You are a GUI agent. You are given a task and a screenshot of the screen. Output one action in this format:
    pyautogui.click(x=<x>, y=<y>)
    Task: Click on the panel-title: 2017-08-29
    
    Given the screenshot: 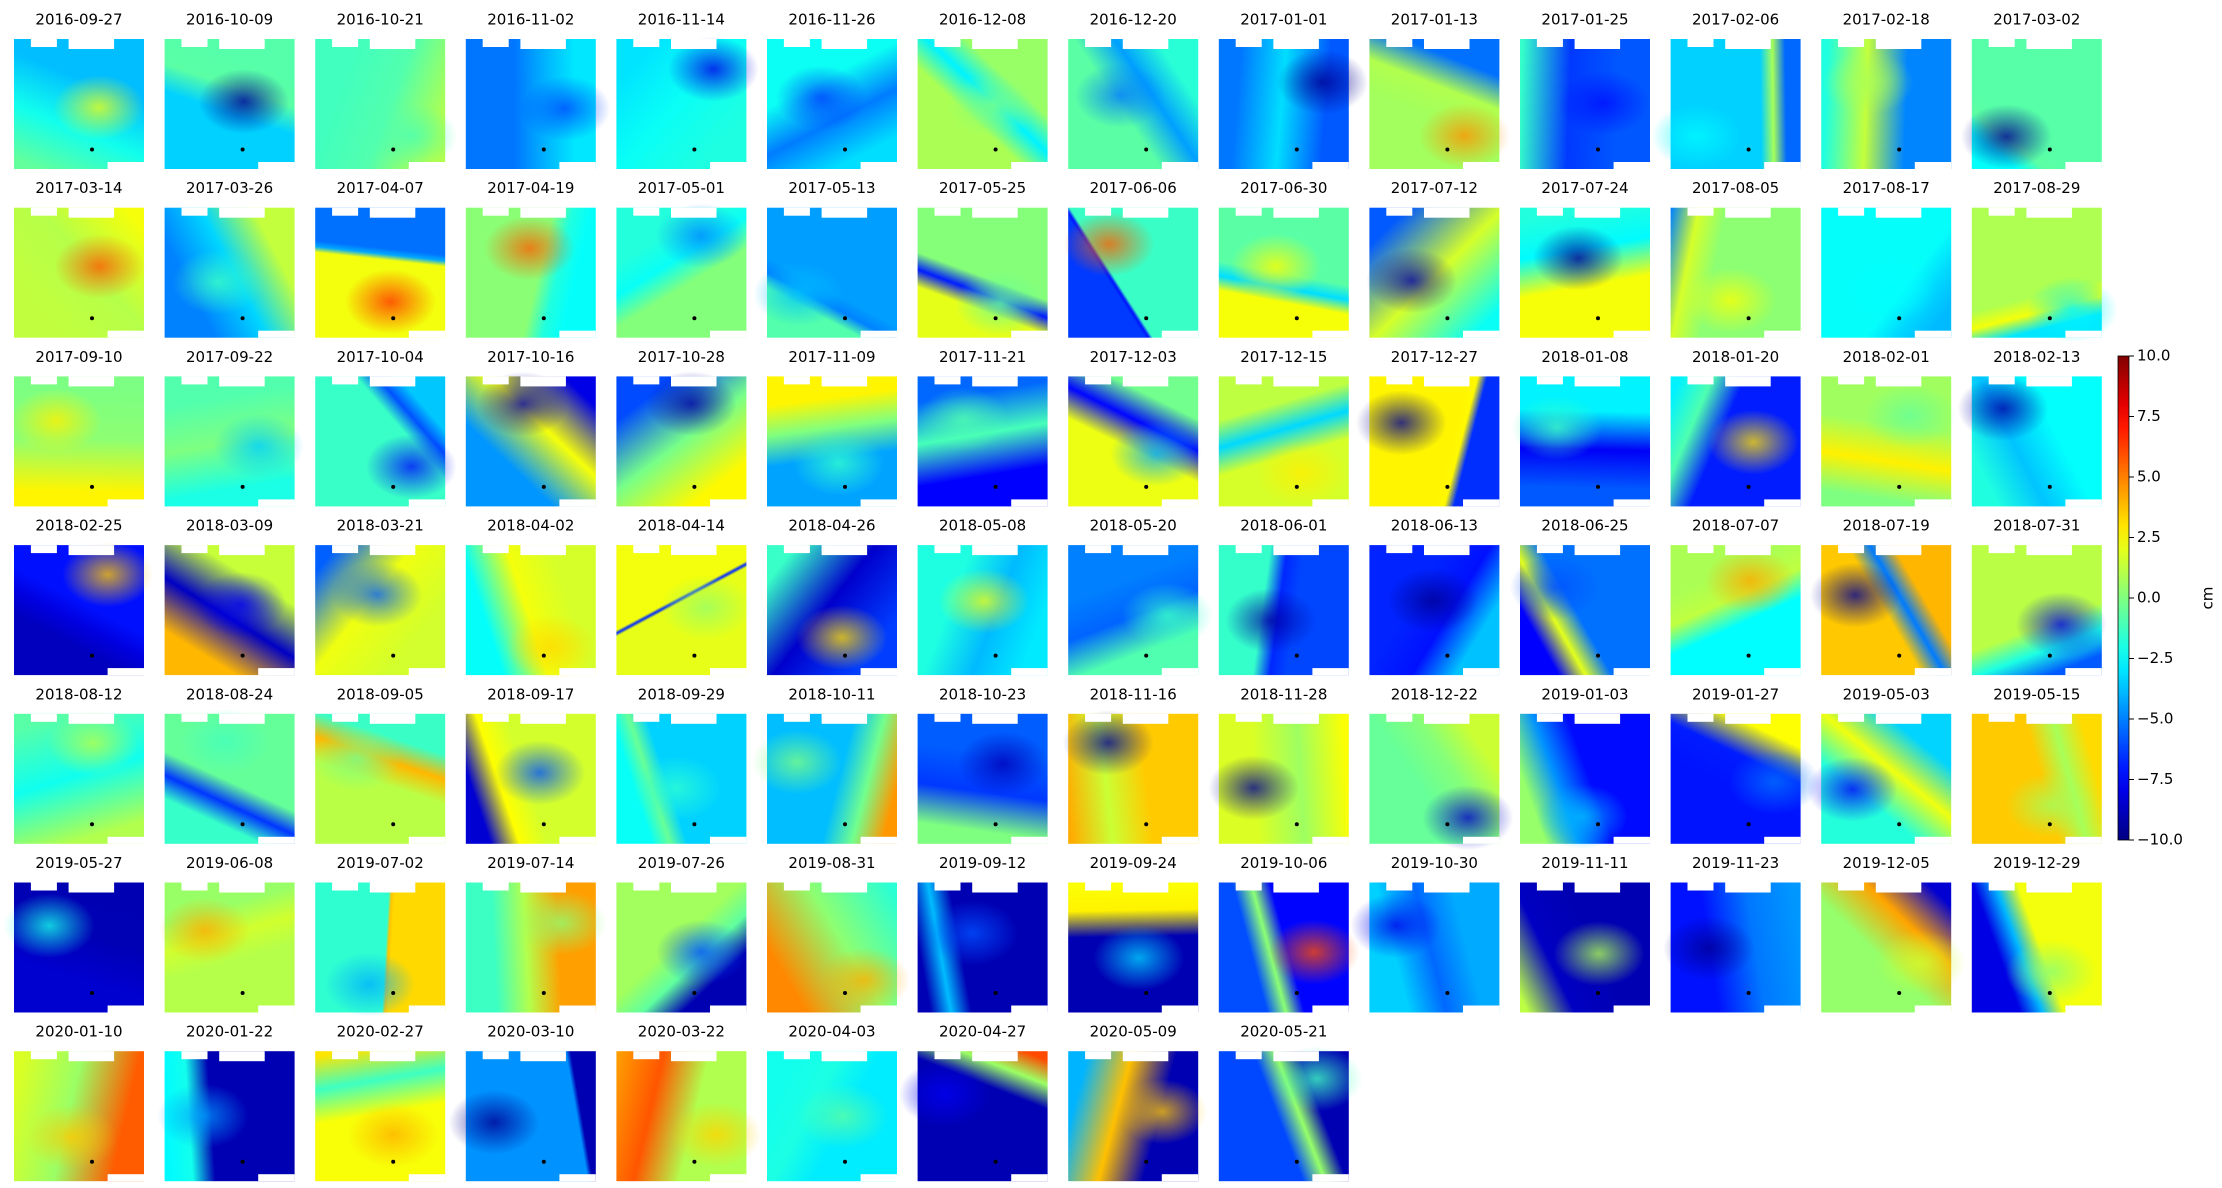 What is the action you would take?
    pyautogui.click(x=2036, y=188)
    